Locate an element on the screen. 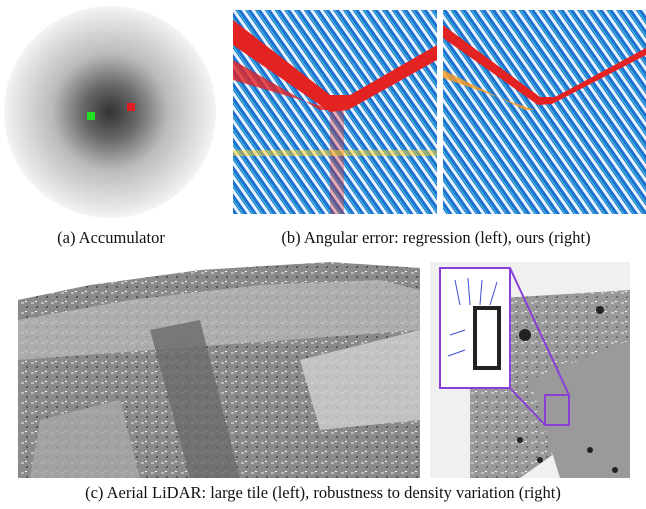 This screenshot has height=509, width=646. caption: (a) Accumulator is located at coordinates (111, 237).